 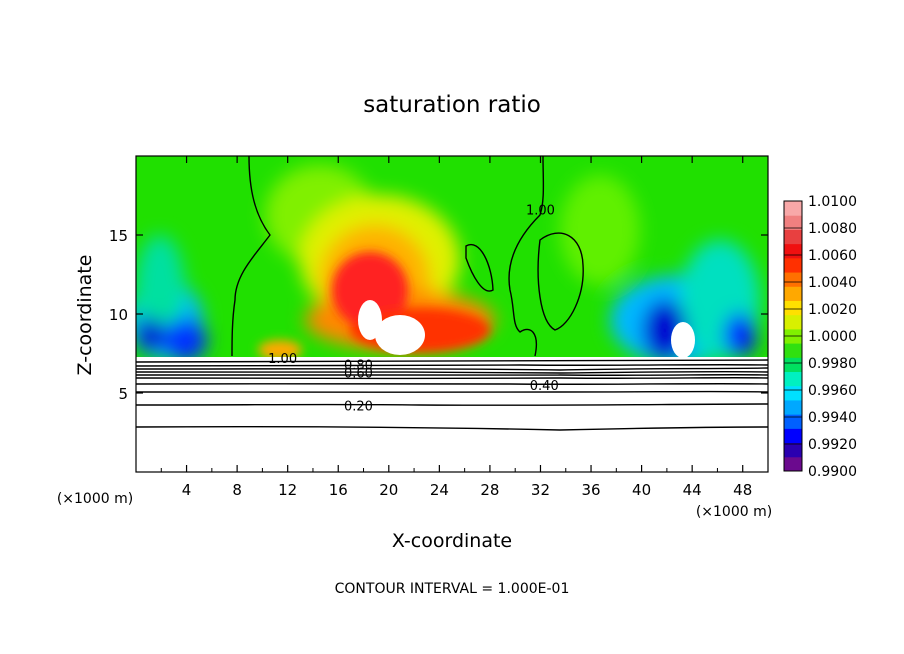 I want to click on x-tick-label: 36, so click(x=590, y=490).